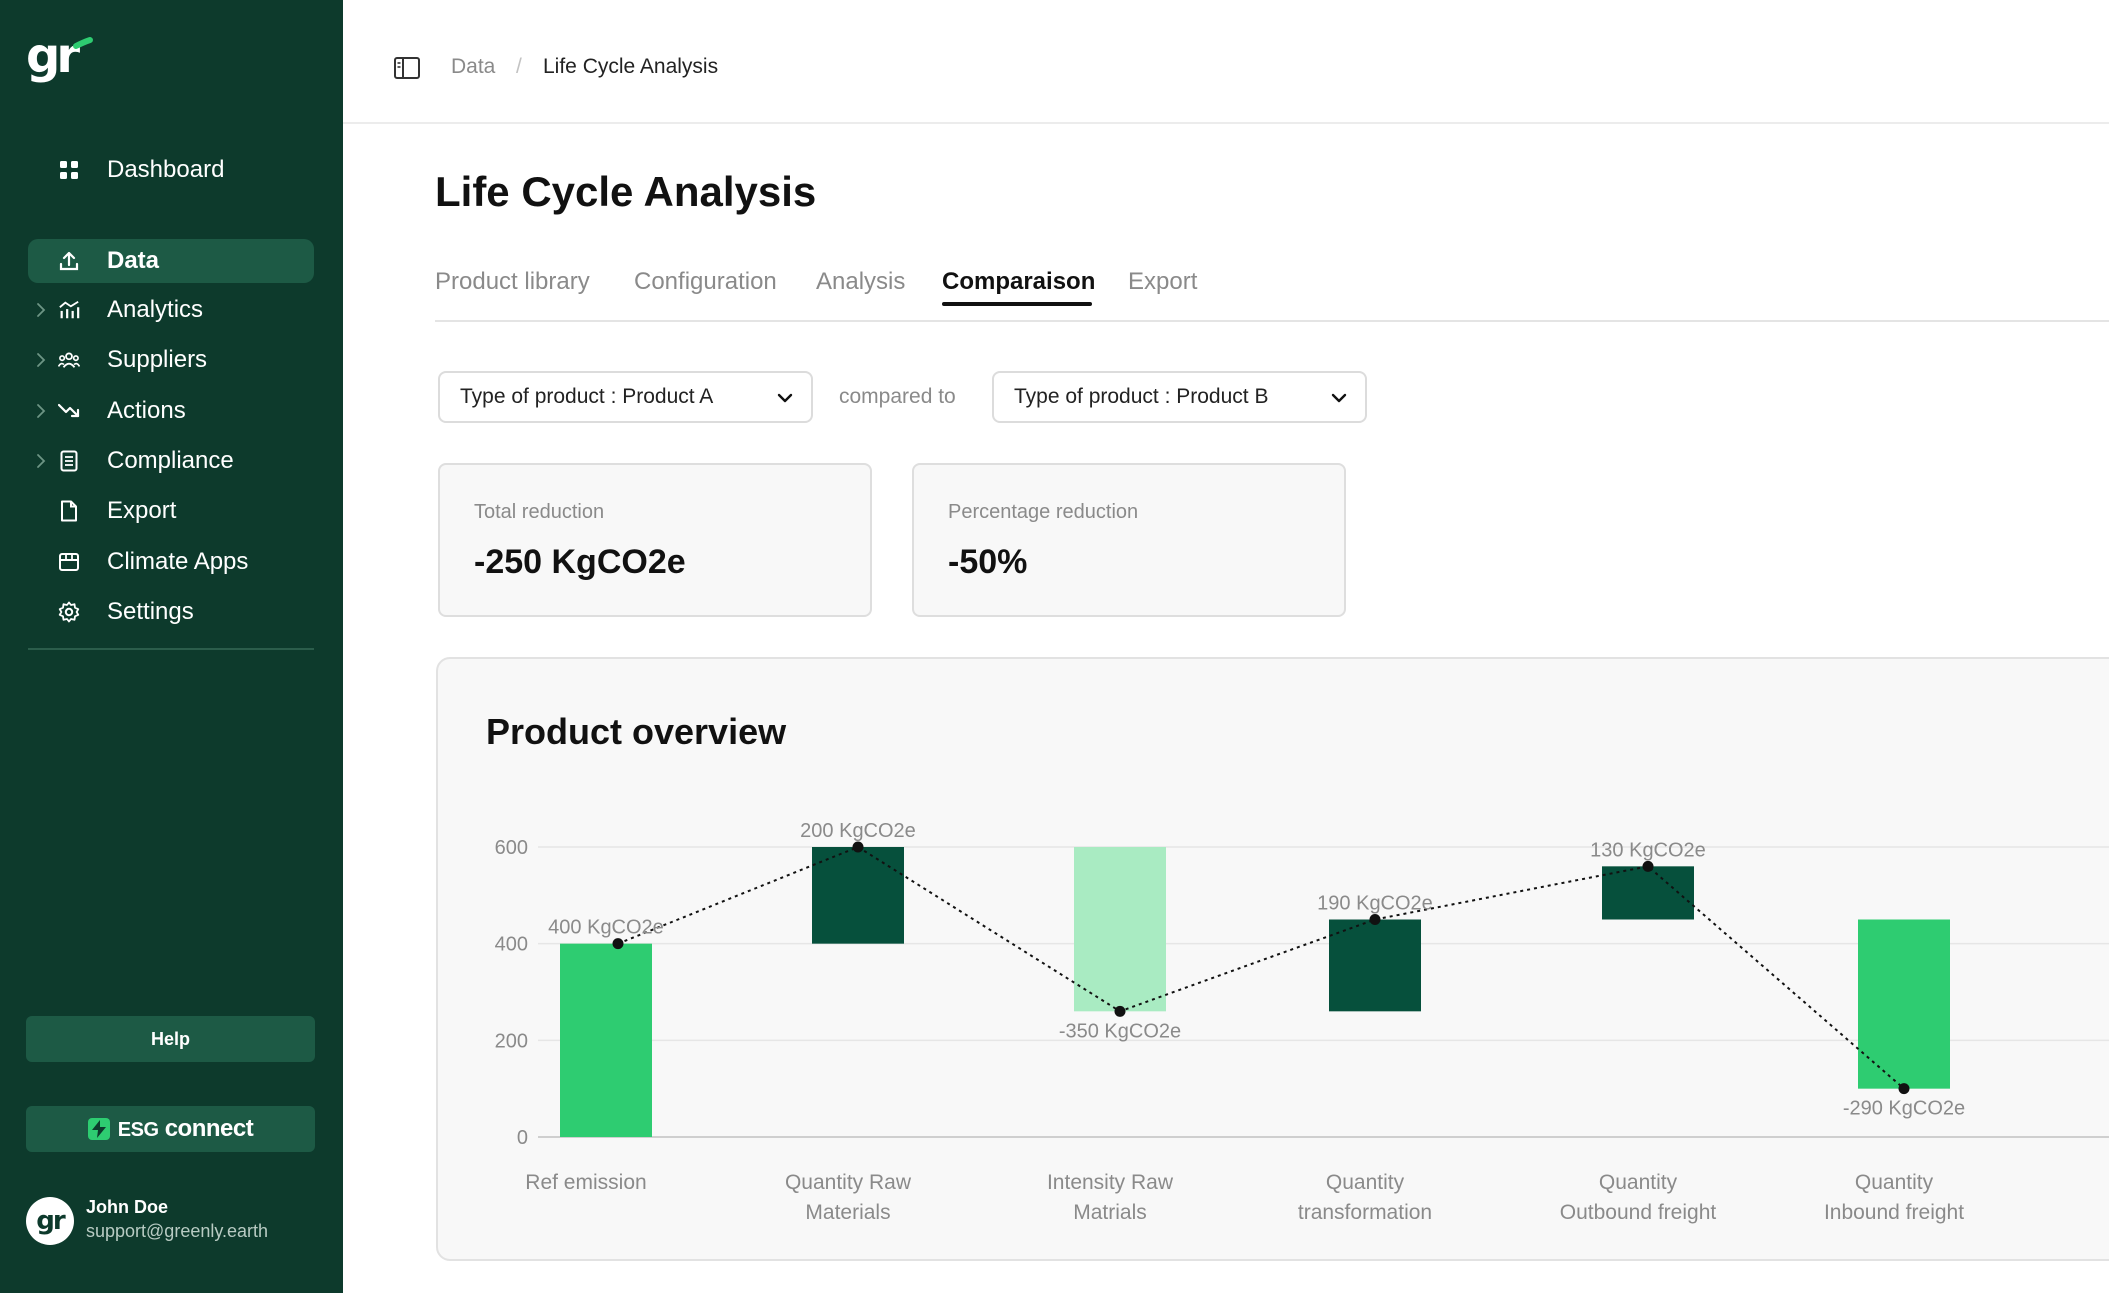 Image resolution: width=2109 pixels, height=1293 pixels. Describe the element at coordinates (1120, 1031) in the screenshot. I see `data-label: -350 KgCO2e` at that location.